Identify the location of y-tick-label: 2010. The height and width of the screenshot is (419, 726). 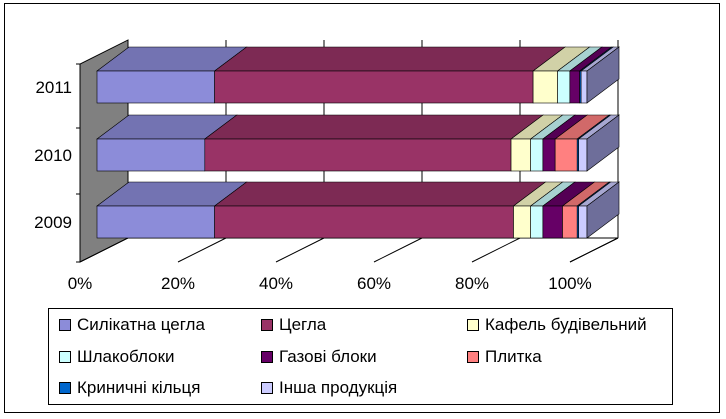
(53, 155).